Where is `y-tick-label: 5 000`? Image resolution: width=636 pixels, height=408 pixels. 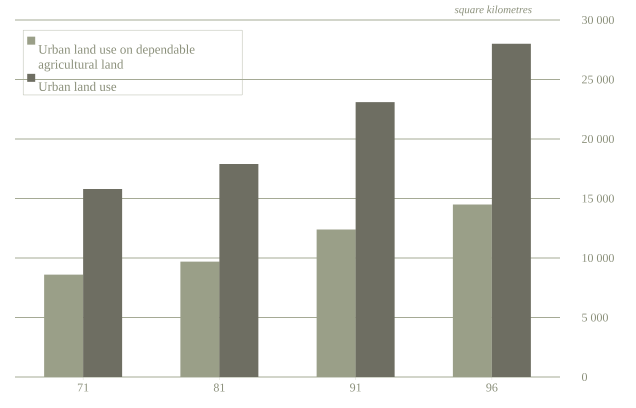 y-tick-label: 5 000 is located at coordinates (595, 317).